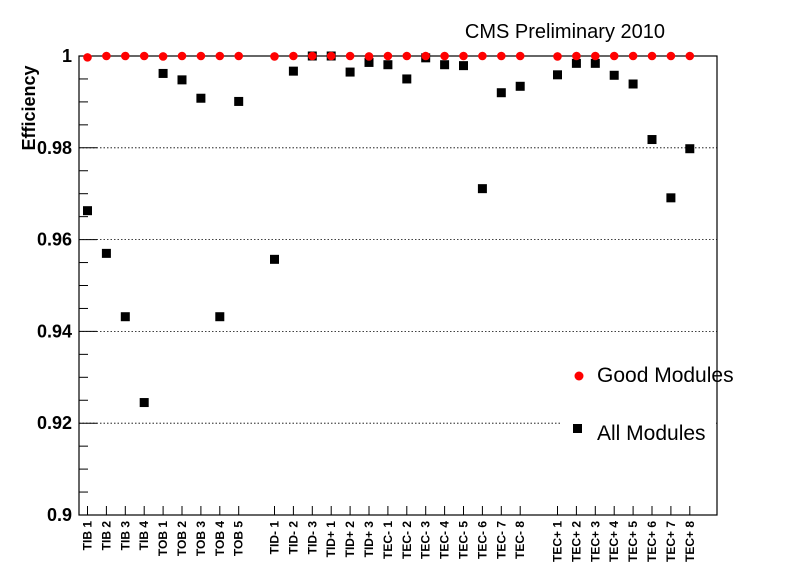 The image size is (796, 572). What do you see at coordinates (614, 541) in the screenshot?
I see `x-tick-label: TEC+ 4` at bounding box center [614, 541].